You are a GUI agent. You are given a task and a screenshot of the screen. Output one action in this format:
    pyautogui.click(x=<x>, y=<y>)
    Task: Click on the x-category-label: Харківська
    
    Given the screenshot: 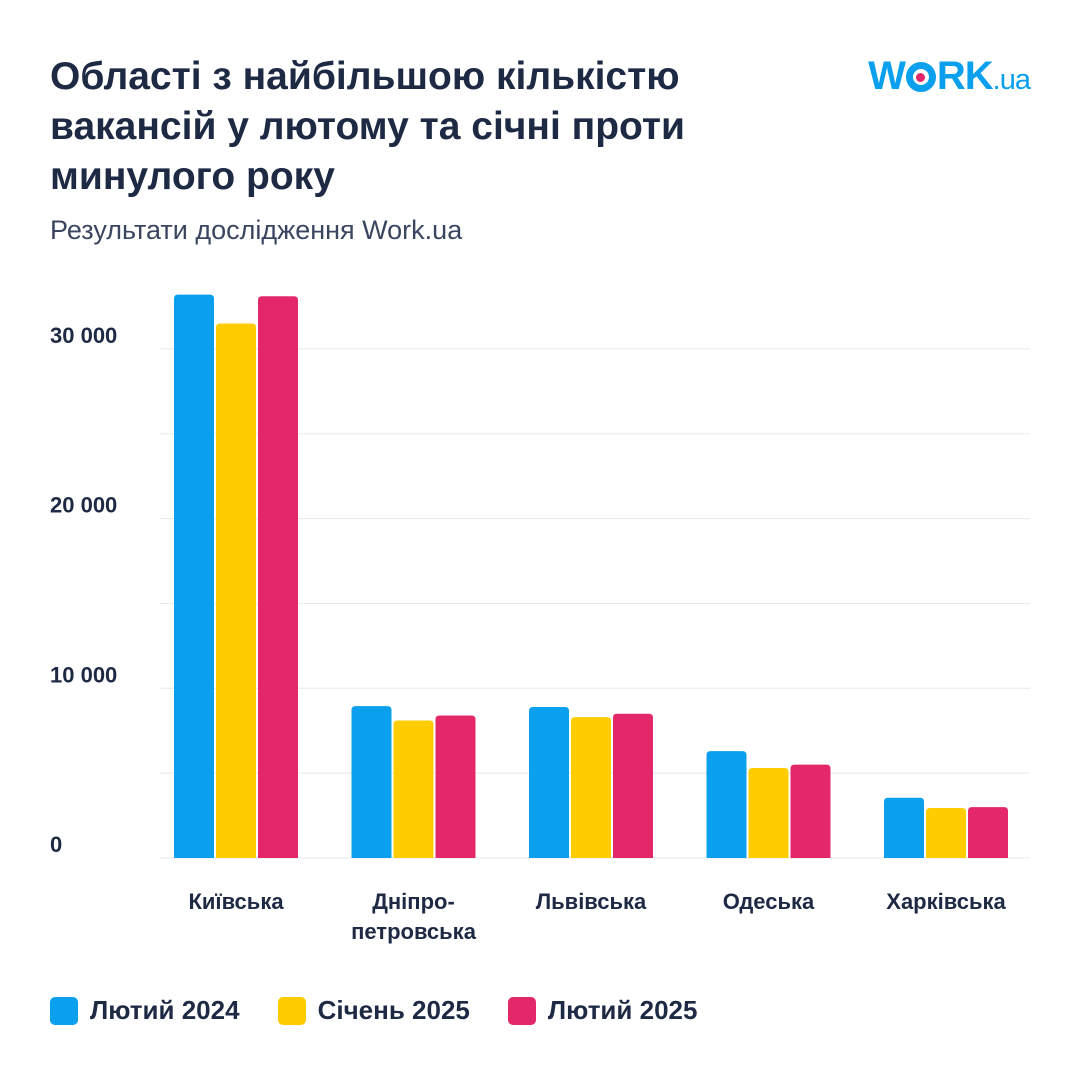 What is the action you would take?
    pyautogui.click(x=946, y=901)
    